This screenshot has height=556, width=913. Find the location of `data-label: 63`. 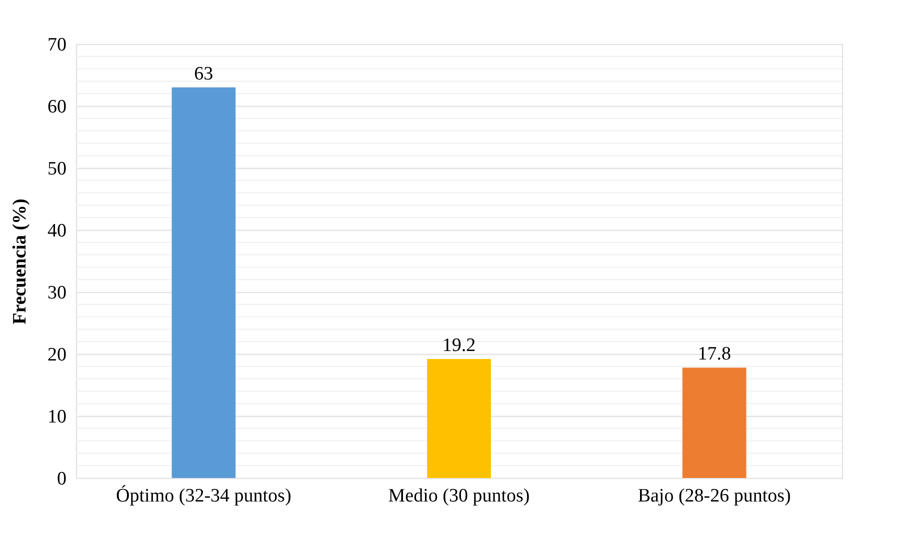

data-label: 63 is located at coordinates (204, 73).